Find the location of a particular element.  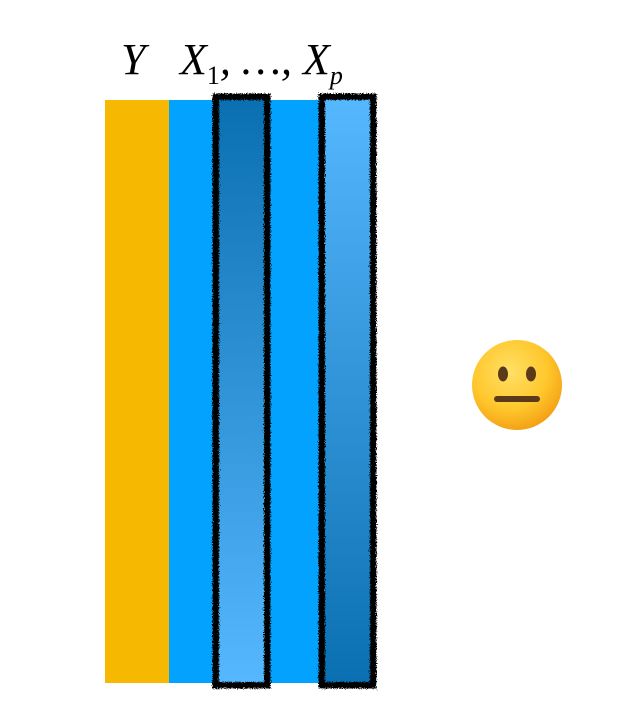

neutral-face-icon is located at coordinates (517, 385).